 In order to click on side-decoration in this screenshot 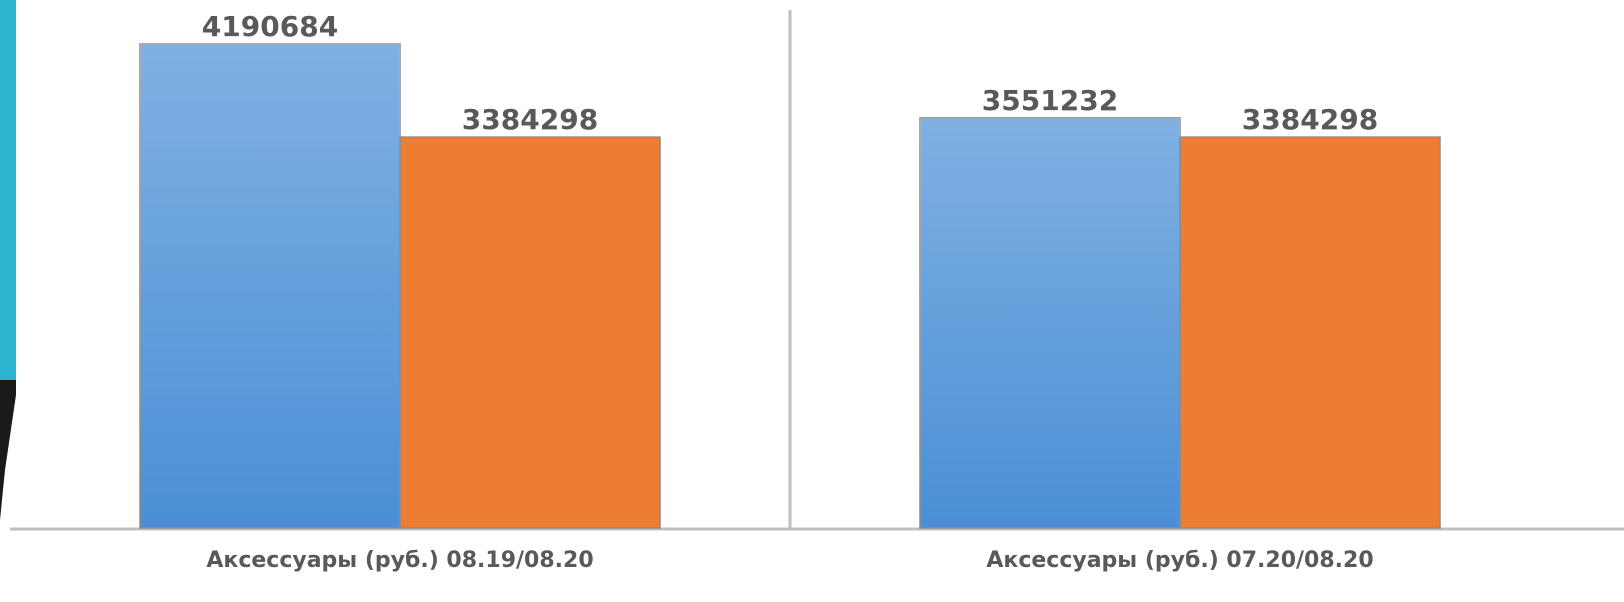, I will do `click(8, 450)`.